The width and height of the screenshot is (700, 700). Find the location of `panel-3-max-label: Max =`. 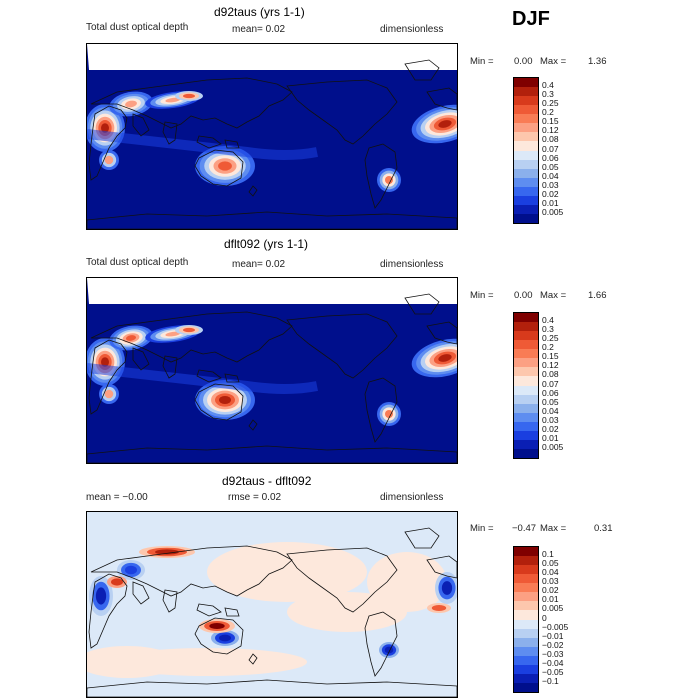

panel-3-max-label: Max = is located at coordinates (553, 528).